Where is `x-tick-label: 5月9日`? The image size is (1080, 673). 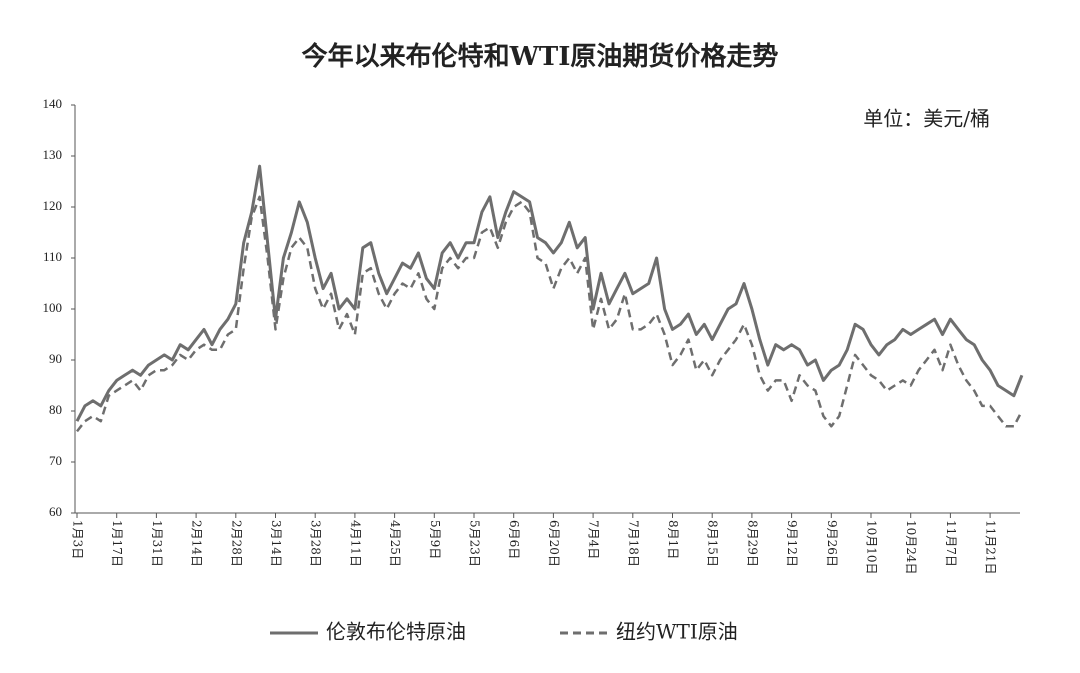
x-tick-label: 5月9日 is located at coordinates (435, 539).